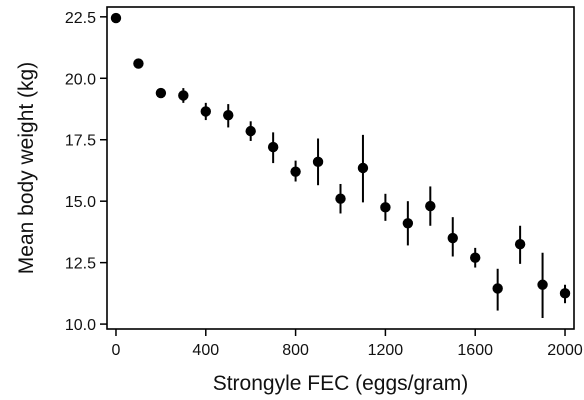  I want to click on x-tick-label: 1600, so click(475, 350).